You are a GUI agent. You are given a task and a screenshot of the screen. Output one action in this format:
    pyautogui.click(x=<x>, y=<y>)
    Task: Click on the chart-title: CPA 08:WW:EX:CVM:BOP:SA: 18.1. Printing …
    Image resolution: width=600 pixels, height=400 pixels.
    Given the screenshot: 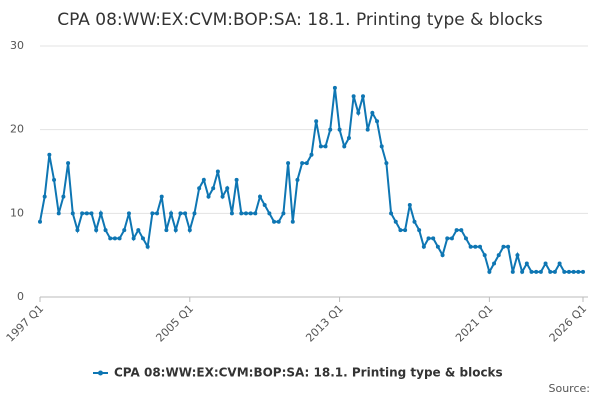 What is the action you would take?
    pyautogui.click(x=300, y=20)
    